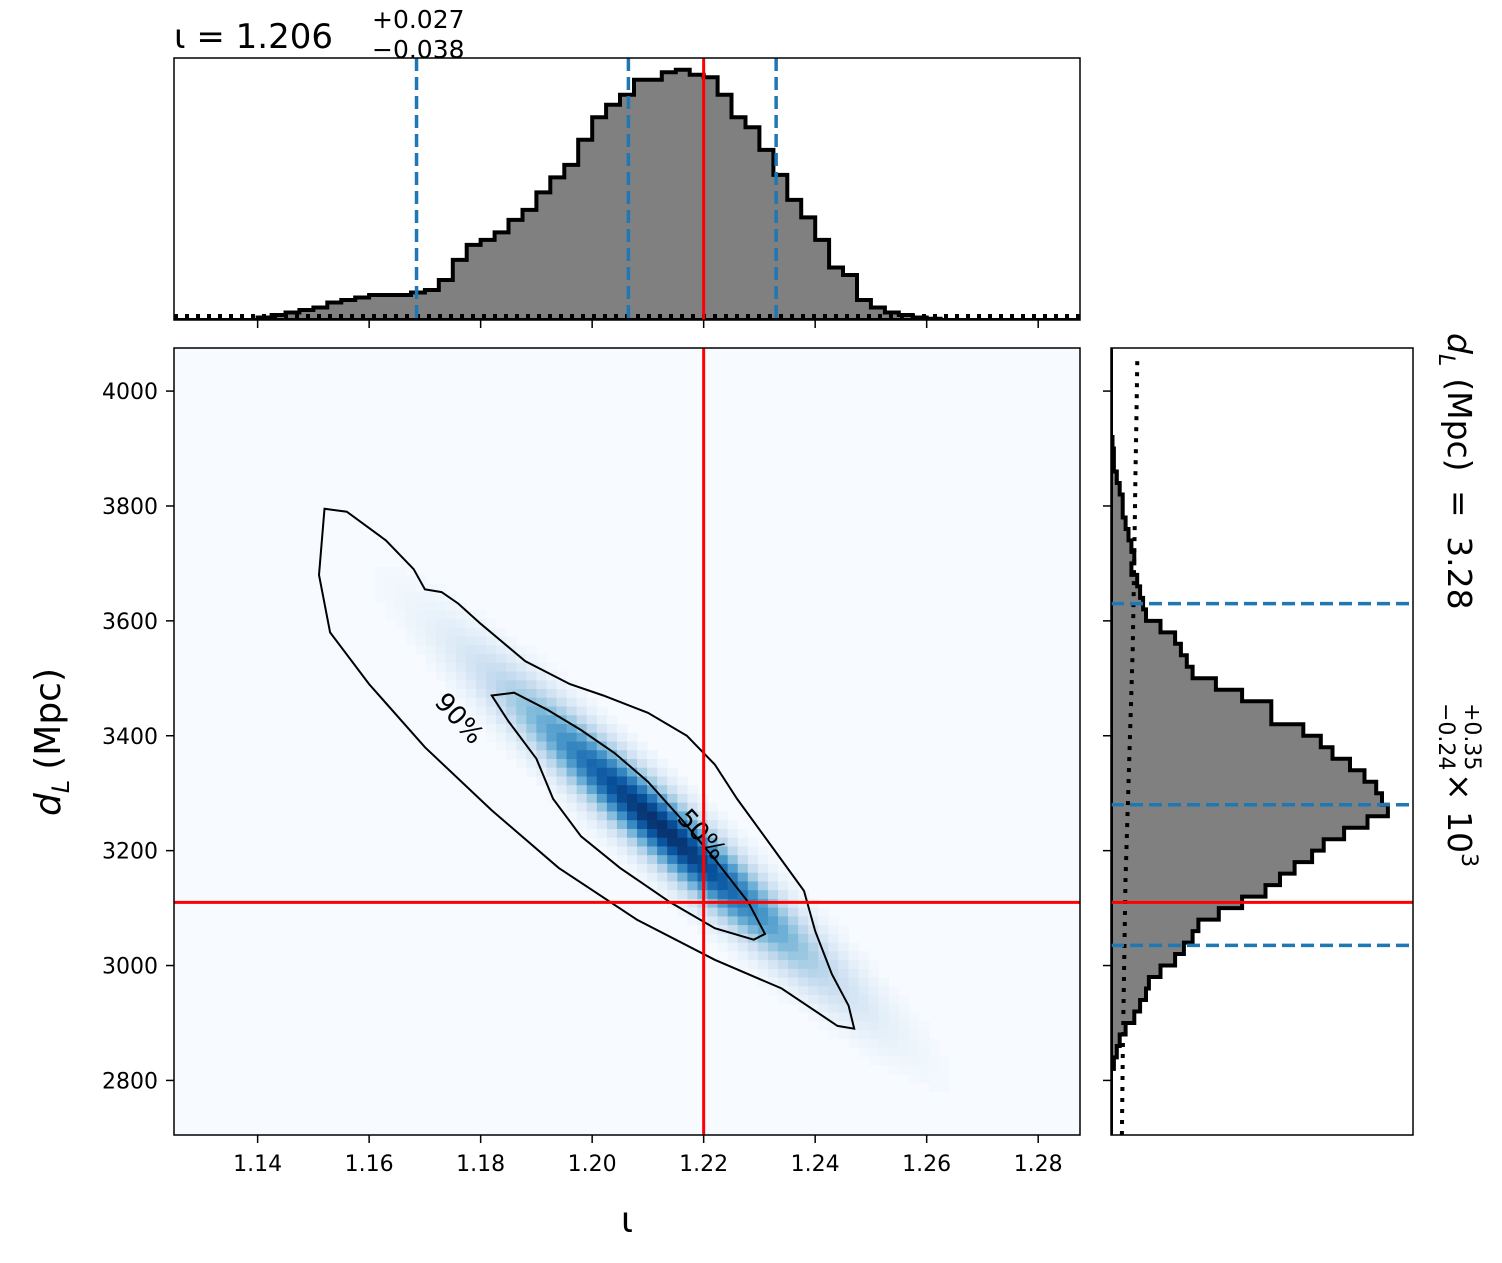  Describe the element at coordinates (1445, 736) in the screenshot. I see `dl-title-minus: −0.24` at that location.